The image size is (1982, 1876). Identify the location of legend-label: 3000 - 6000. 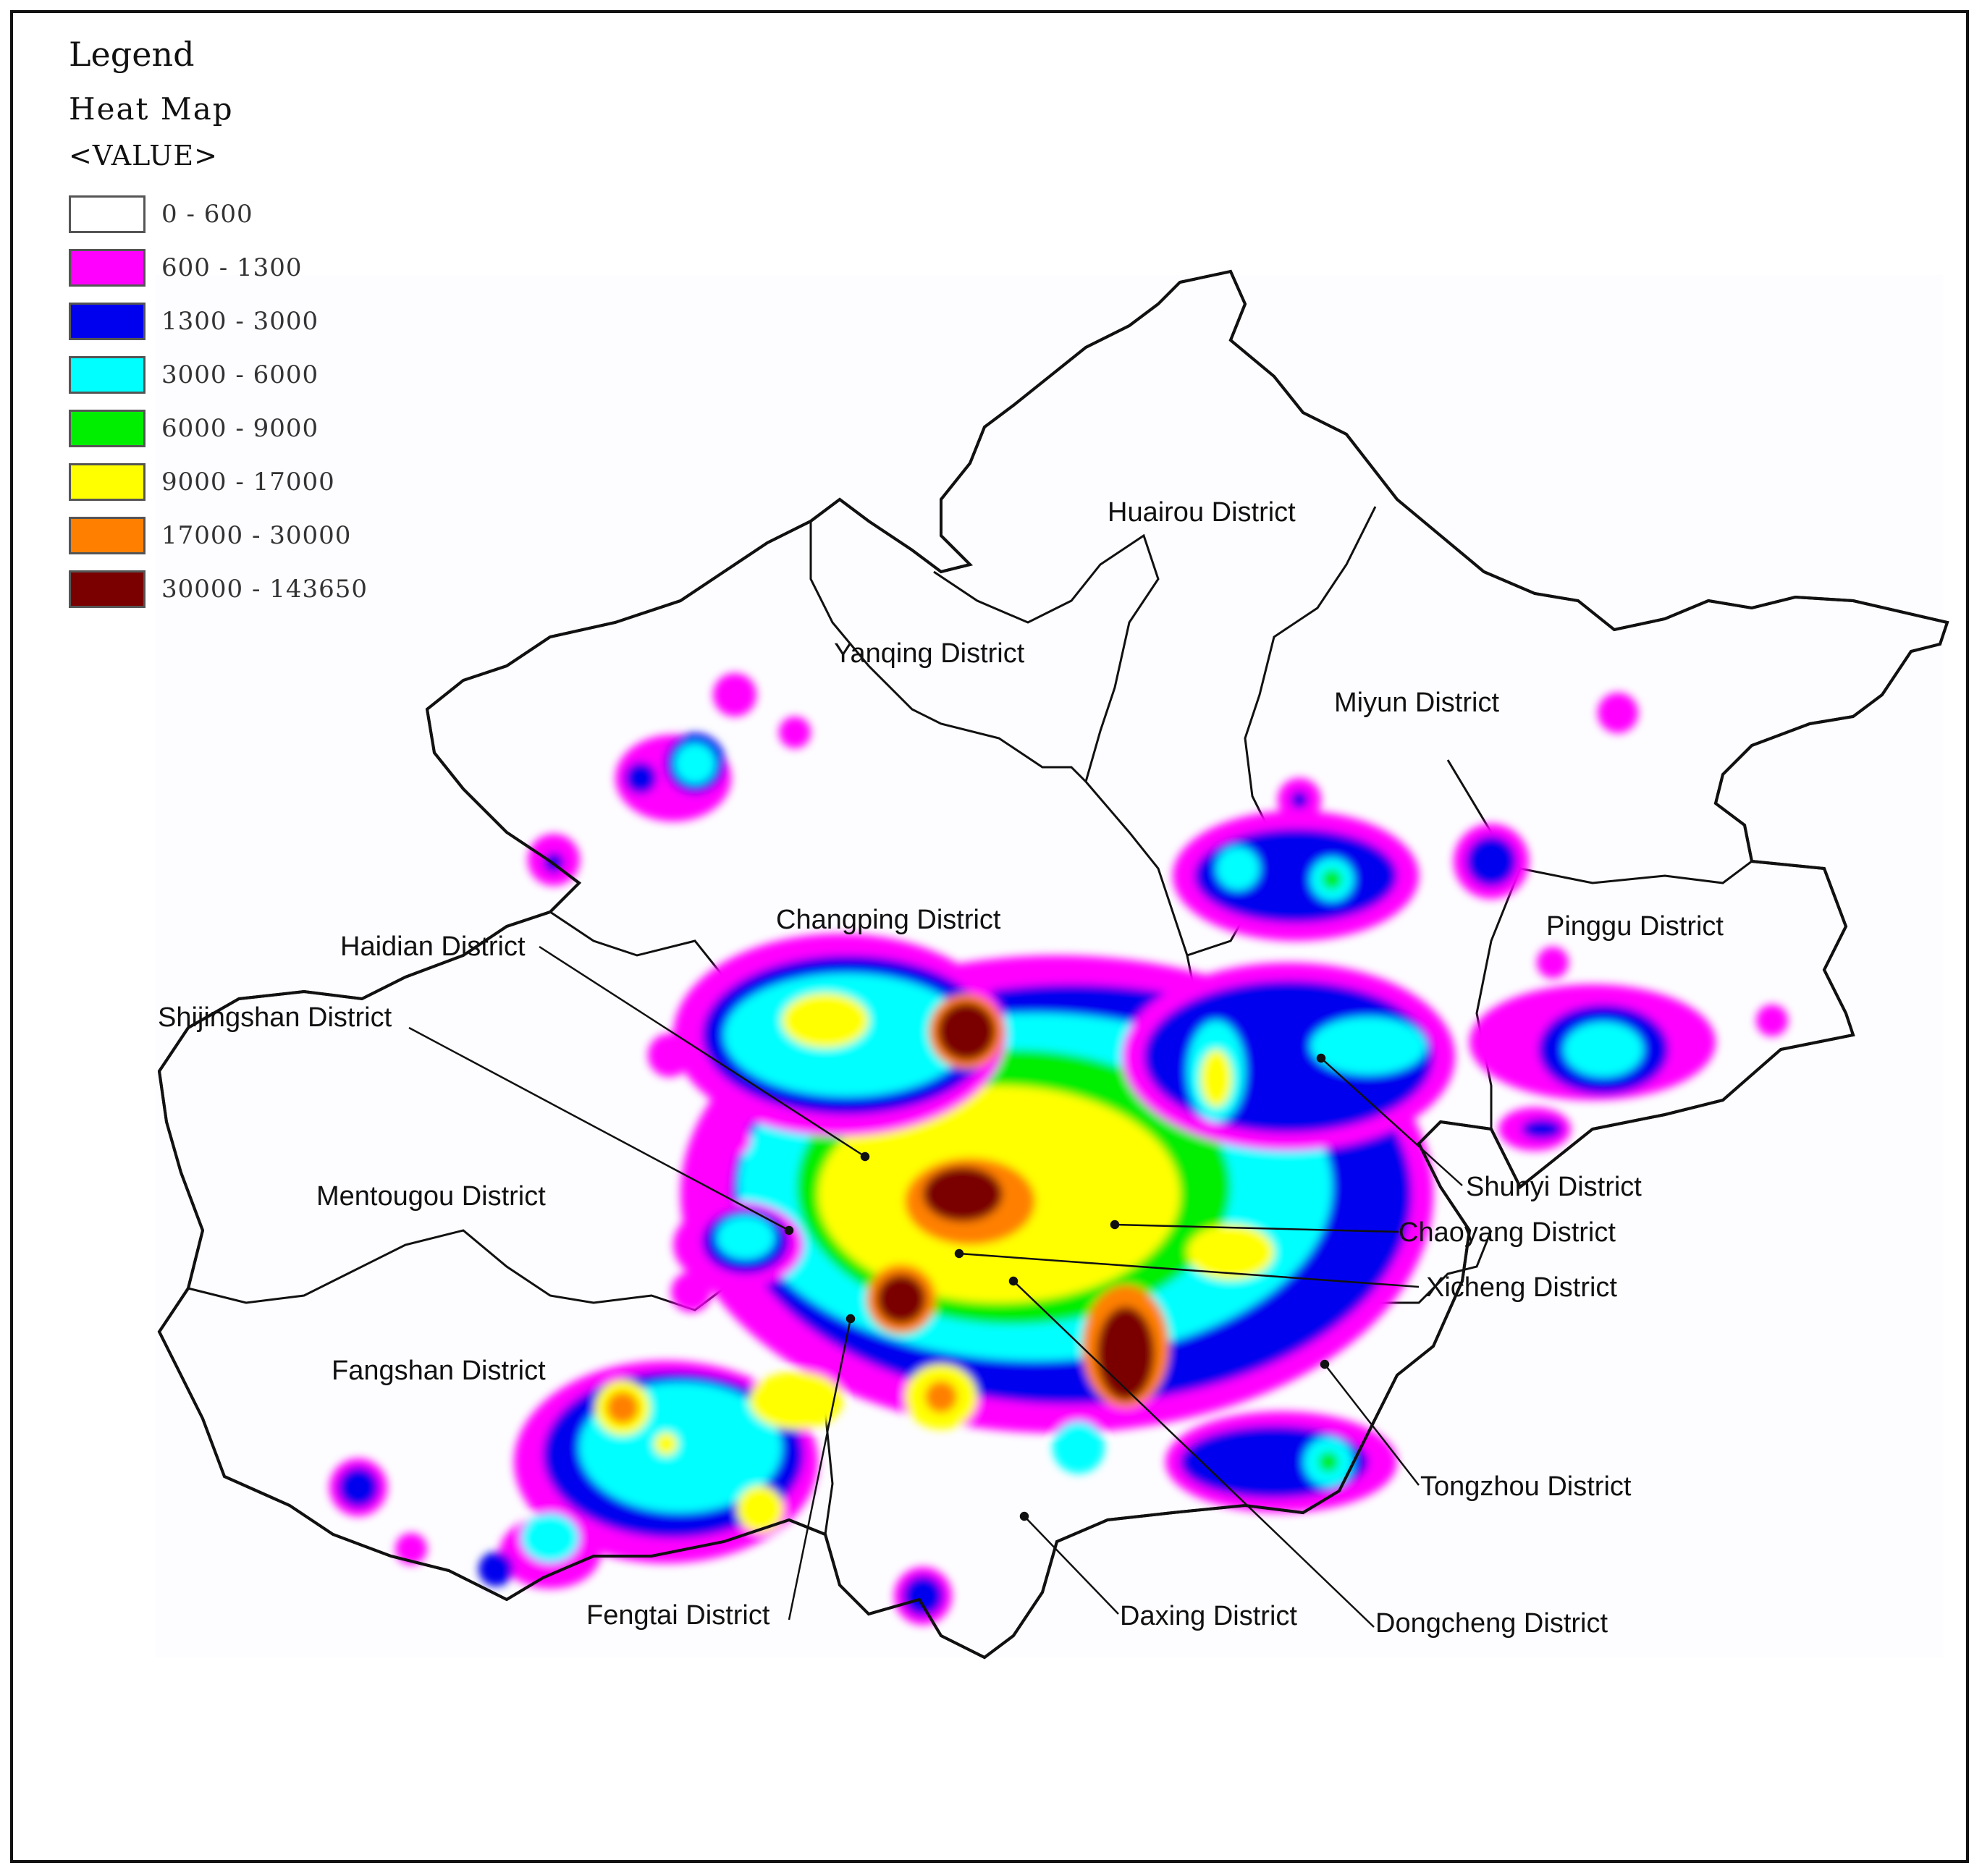
(240, 374).